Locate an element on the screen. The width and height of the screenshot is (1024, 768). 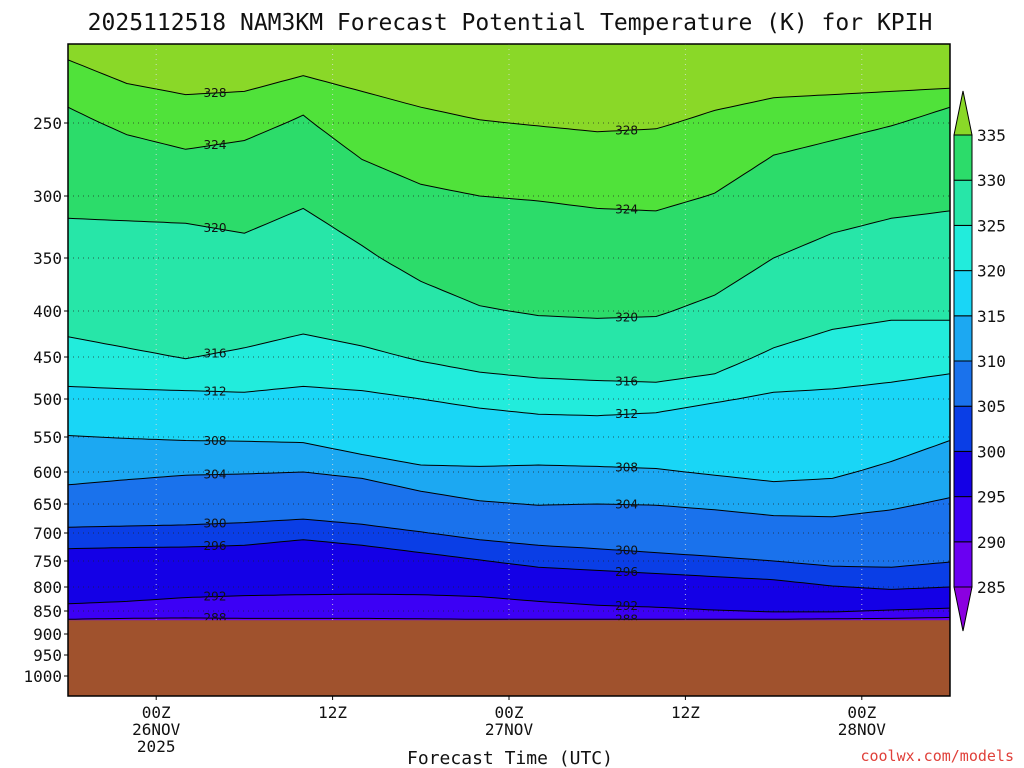
x-tick-year: 2025 is located at coordinates (156, 746).